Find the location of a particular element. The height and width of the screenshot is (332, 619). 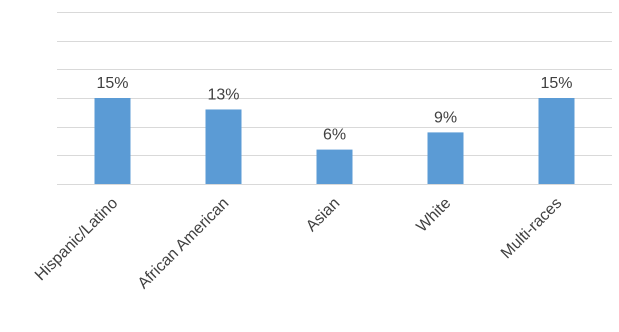

category-label: Multi-races is located at coordinates (531, 228).